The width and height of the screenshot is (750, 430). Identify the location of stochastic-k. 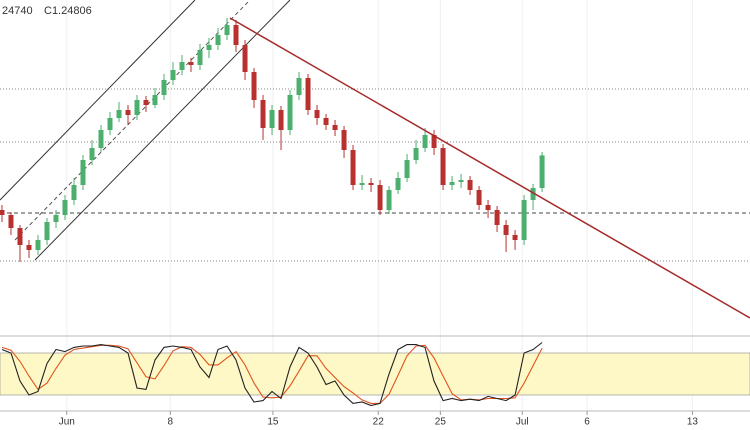
(272, 374).